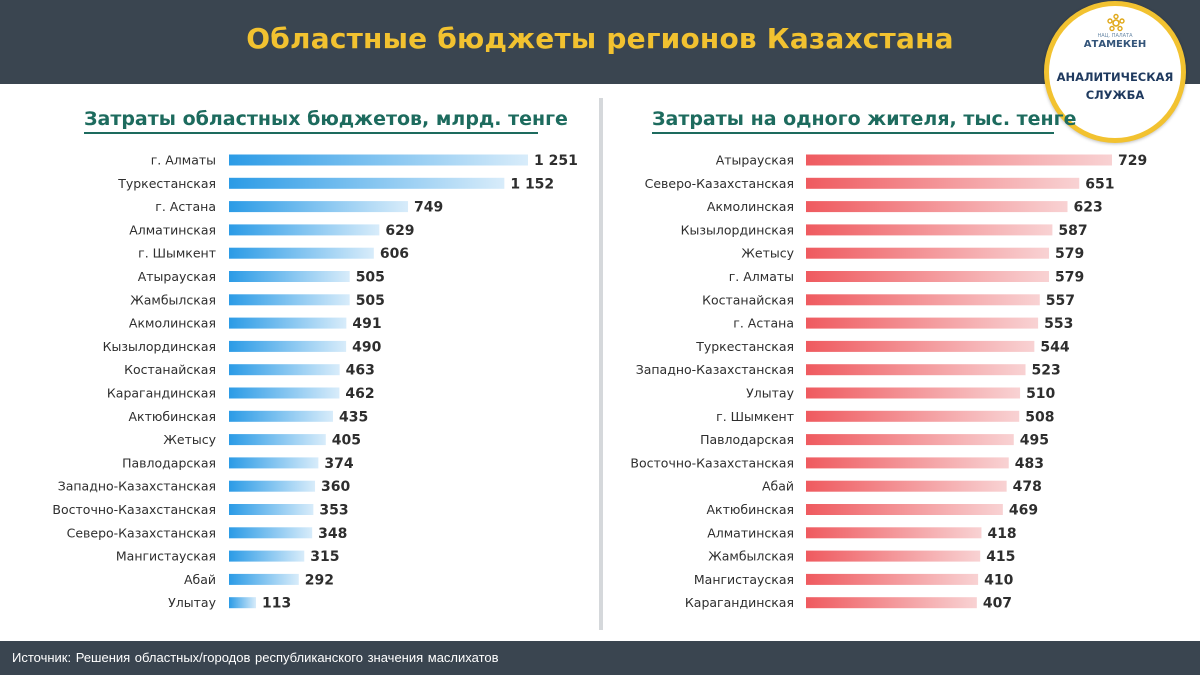  Describe the element at coordinates (1072, 231) in the screenshot. I see `value-label: 587` at that location.